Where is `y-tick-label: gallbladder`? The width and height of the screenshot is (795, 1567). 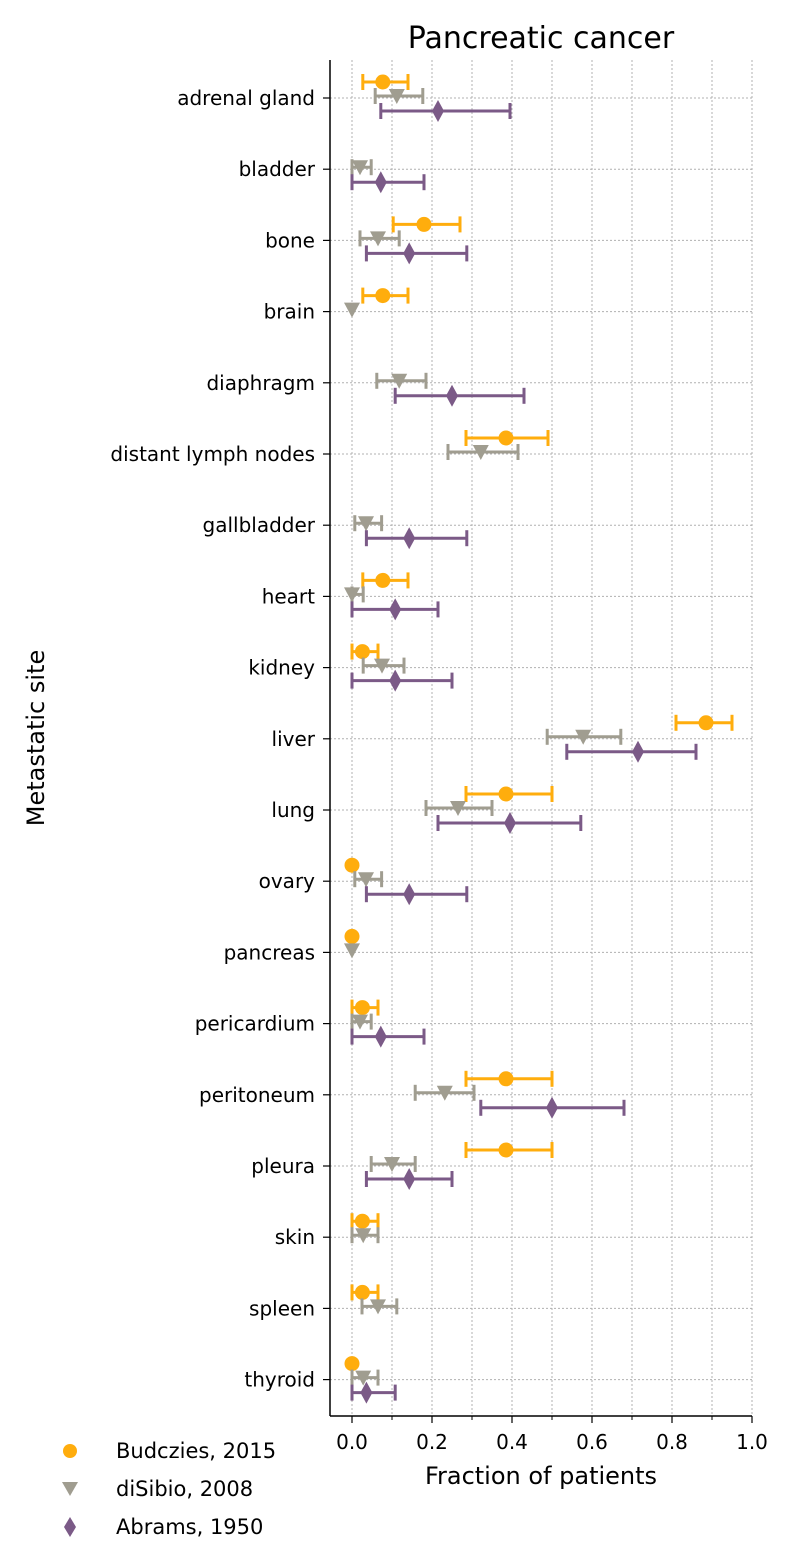
y-tick-label: gallbladder is located at coordinates (259, 525).